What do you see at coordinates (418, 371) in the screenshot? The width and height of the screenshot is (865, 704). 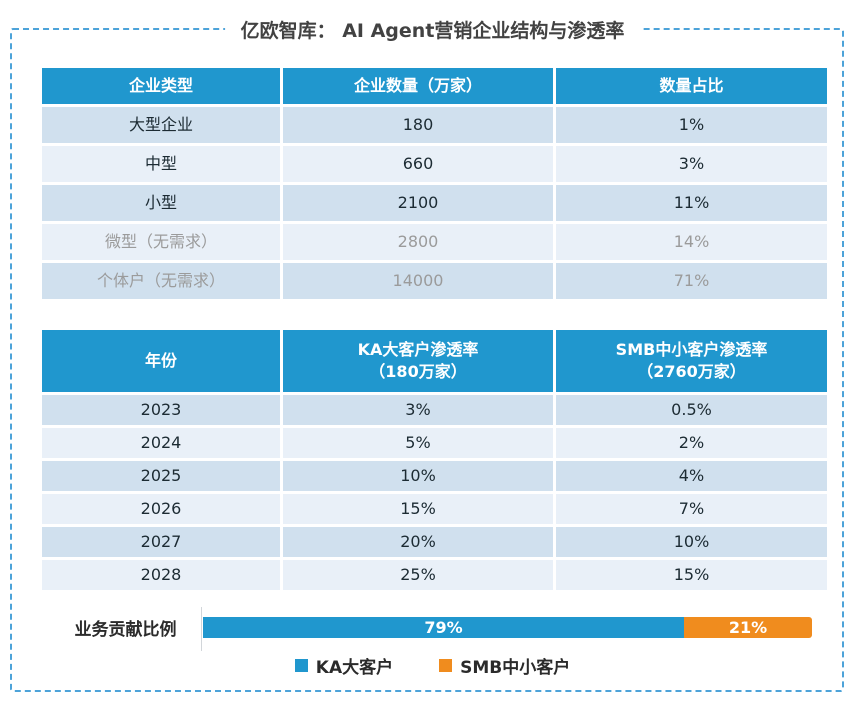 I see `header-line: （180万家）` at bounding box center [418, 371].